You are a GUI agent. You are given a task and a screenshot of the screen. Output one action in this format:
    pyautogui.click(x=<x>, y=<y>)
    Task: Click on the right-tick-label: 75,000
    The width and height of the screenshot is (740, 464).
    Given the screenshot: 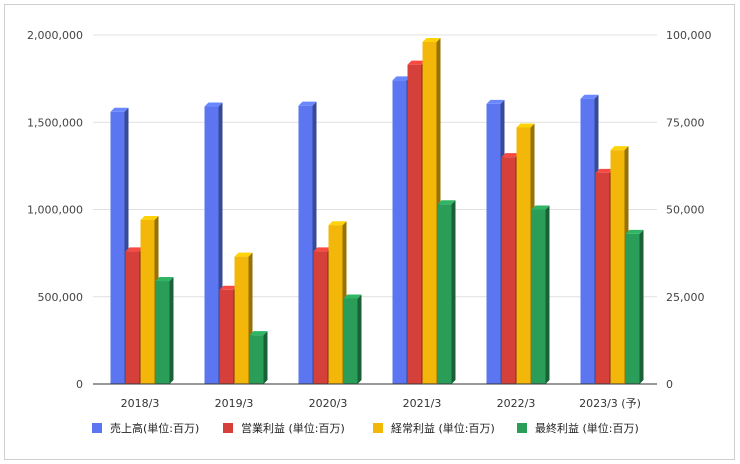 What is the action you would take?
    pyautogui.click(x=685, y=122)
    